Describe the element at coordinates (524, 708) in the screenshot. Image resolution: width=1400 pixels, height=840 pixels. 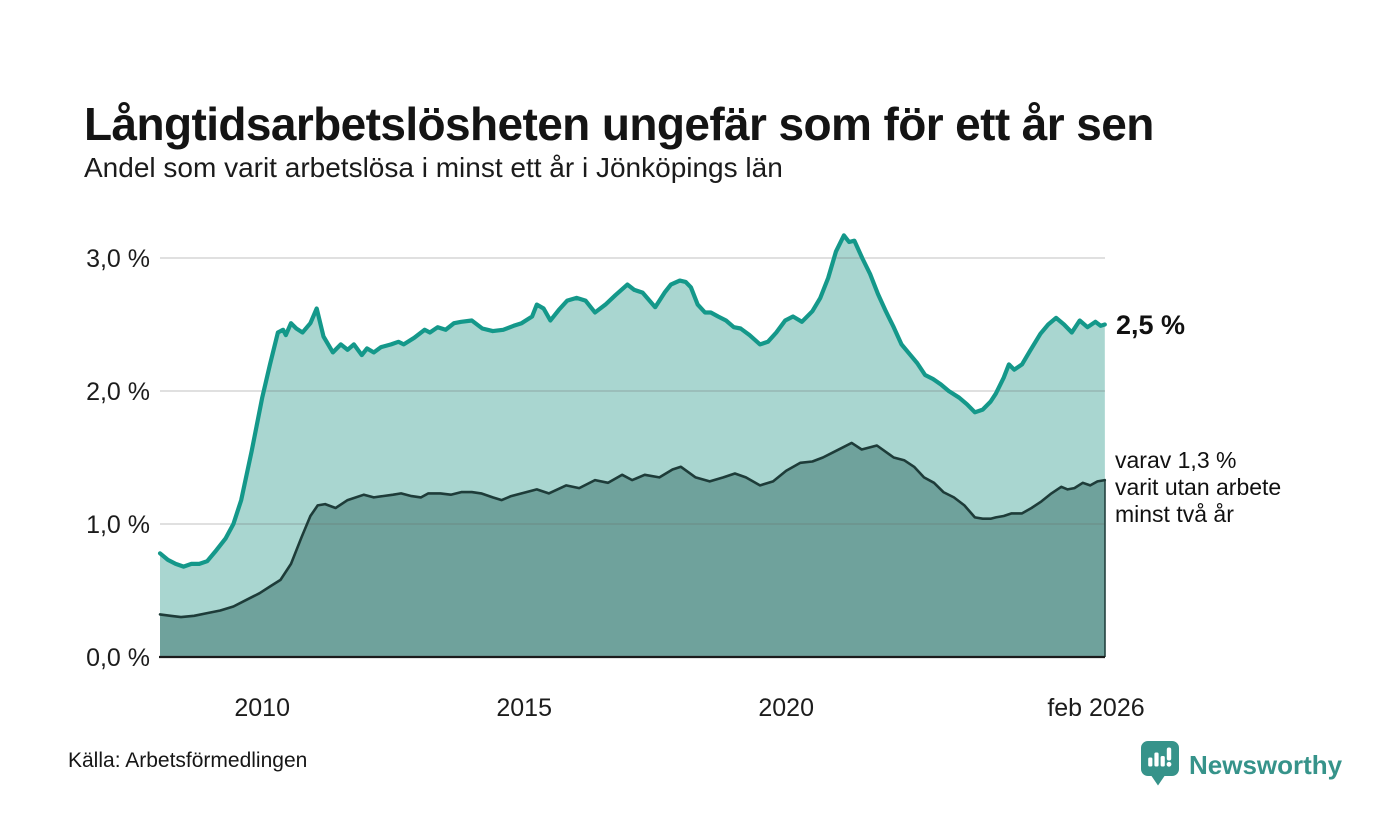
I see `x-tick-label: 2015` at that location.